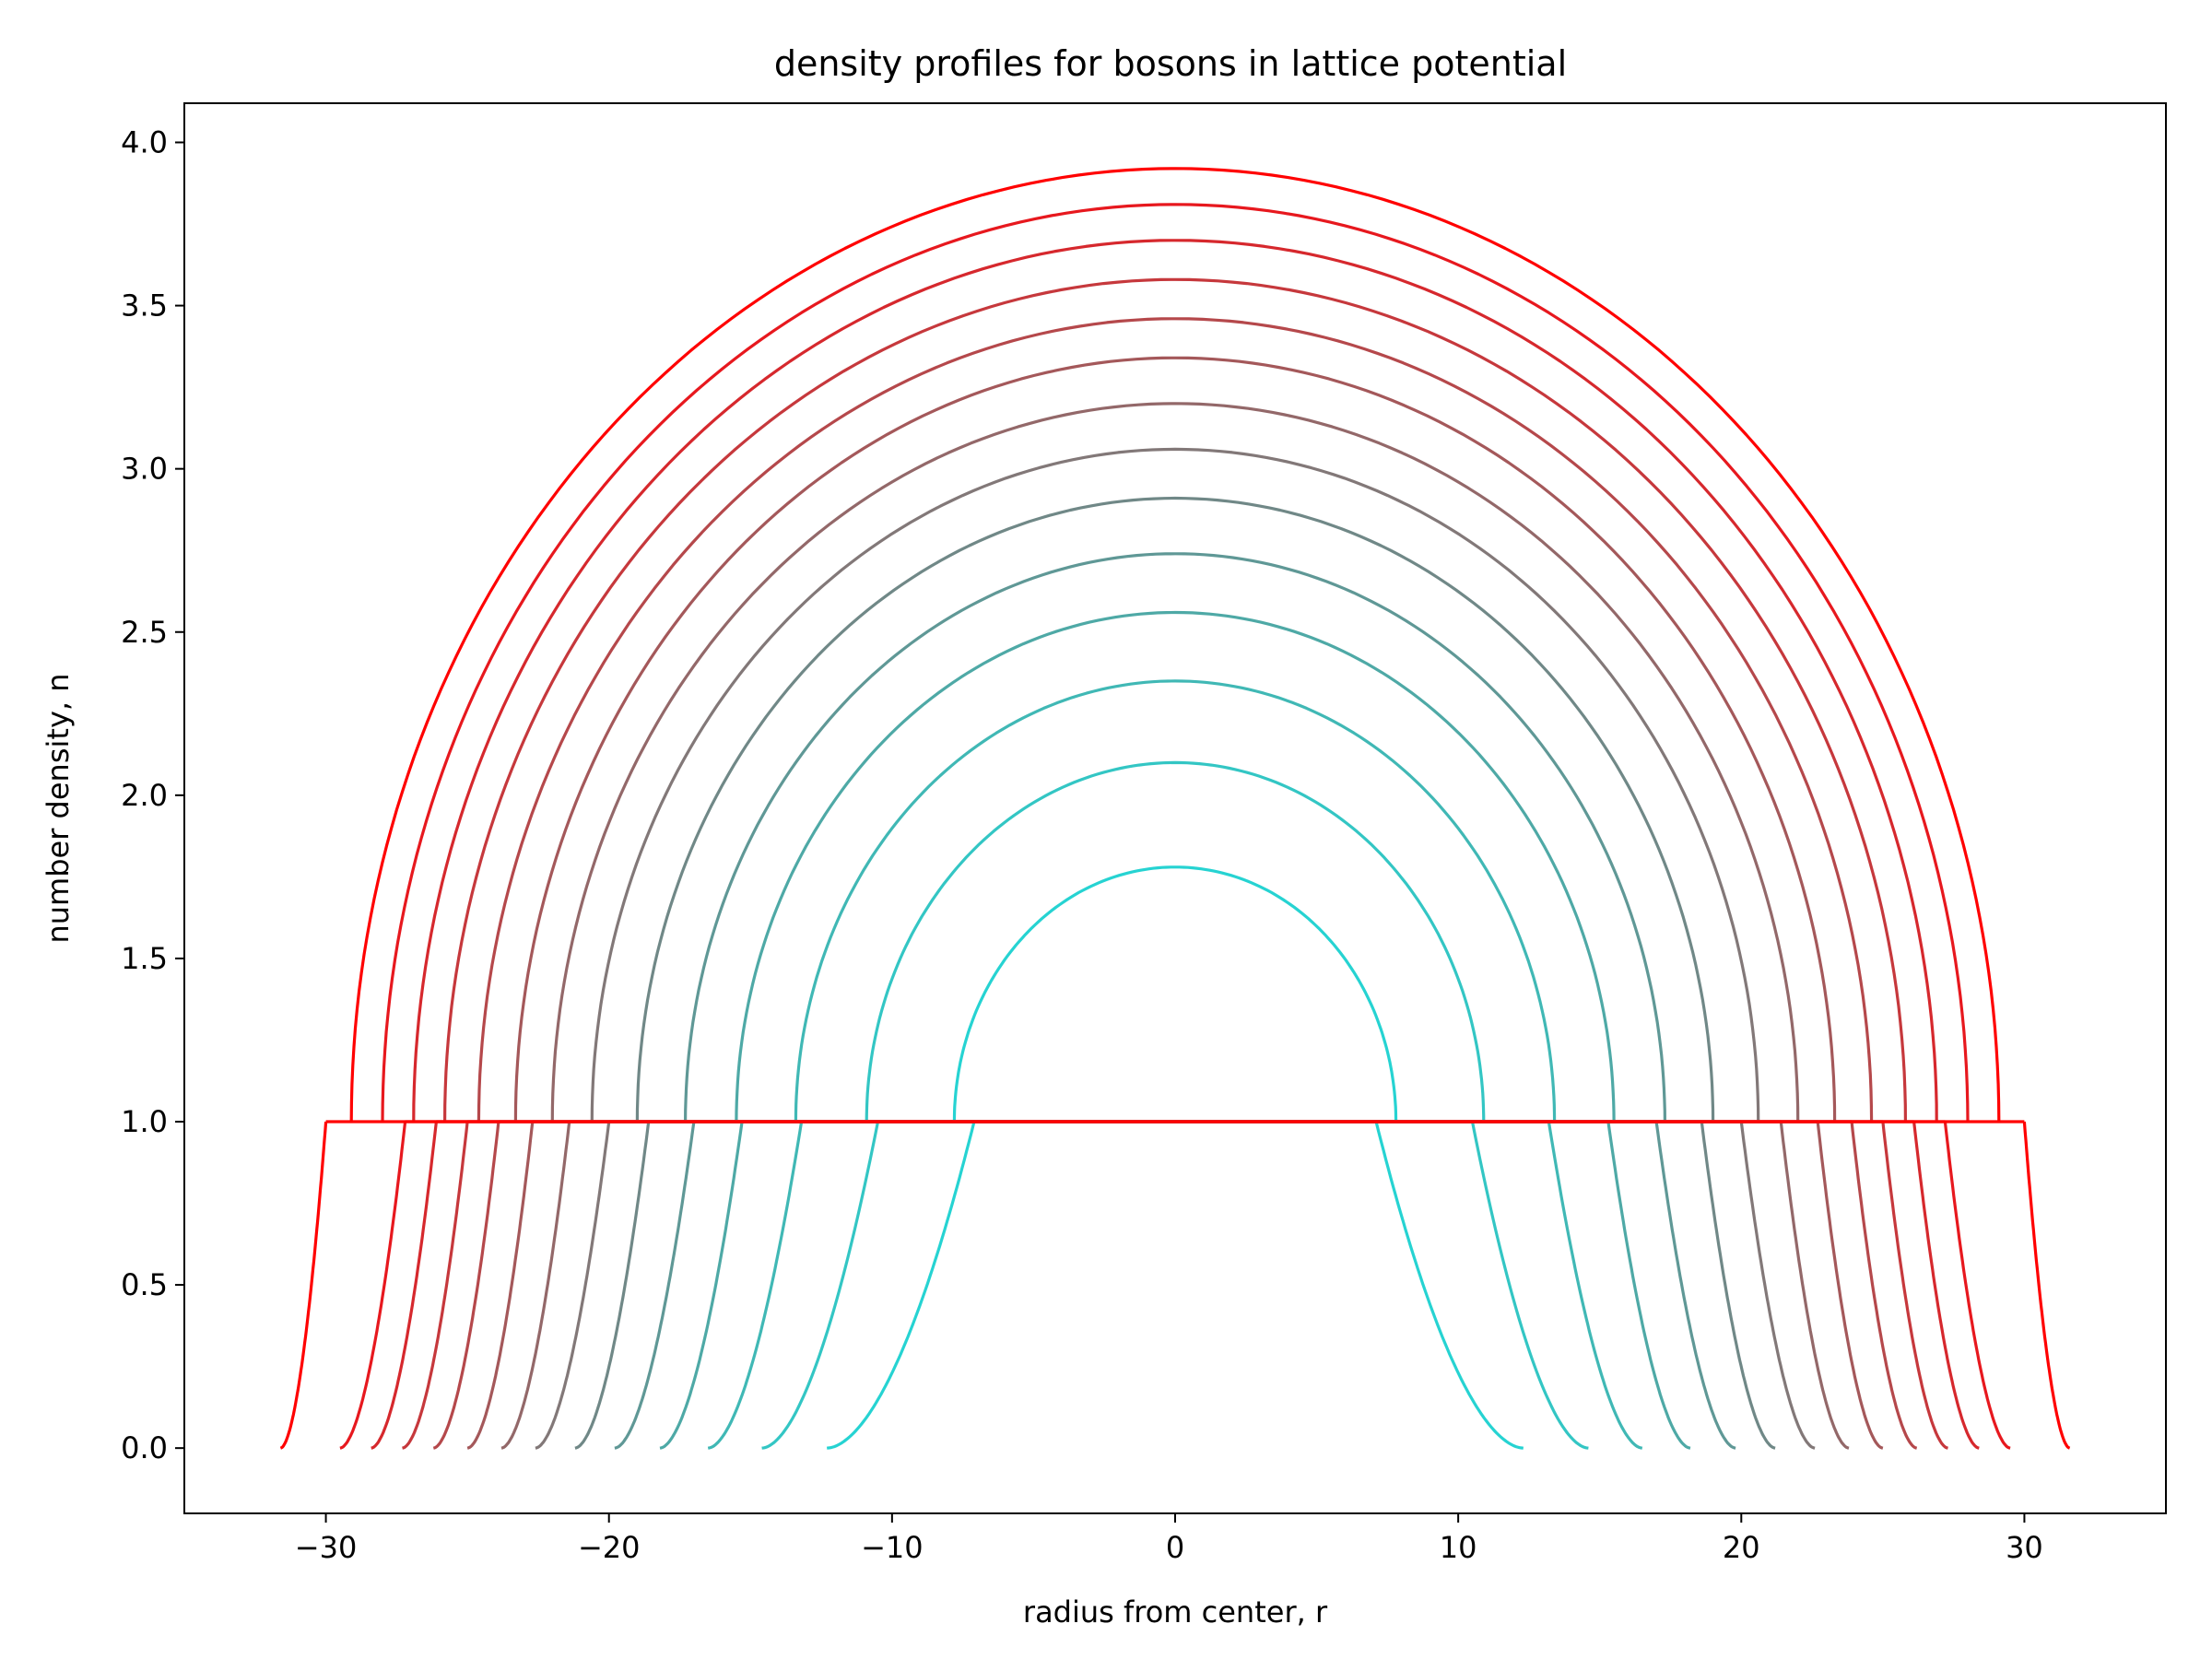  What do you see at coordinates (326, 1547) in the screenshot?
I see `x-tick-label: −30` at bounding box center [326, 1547].